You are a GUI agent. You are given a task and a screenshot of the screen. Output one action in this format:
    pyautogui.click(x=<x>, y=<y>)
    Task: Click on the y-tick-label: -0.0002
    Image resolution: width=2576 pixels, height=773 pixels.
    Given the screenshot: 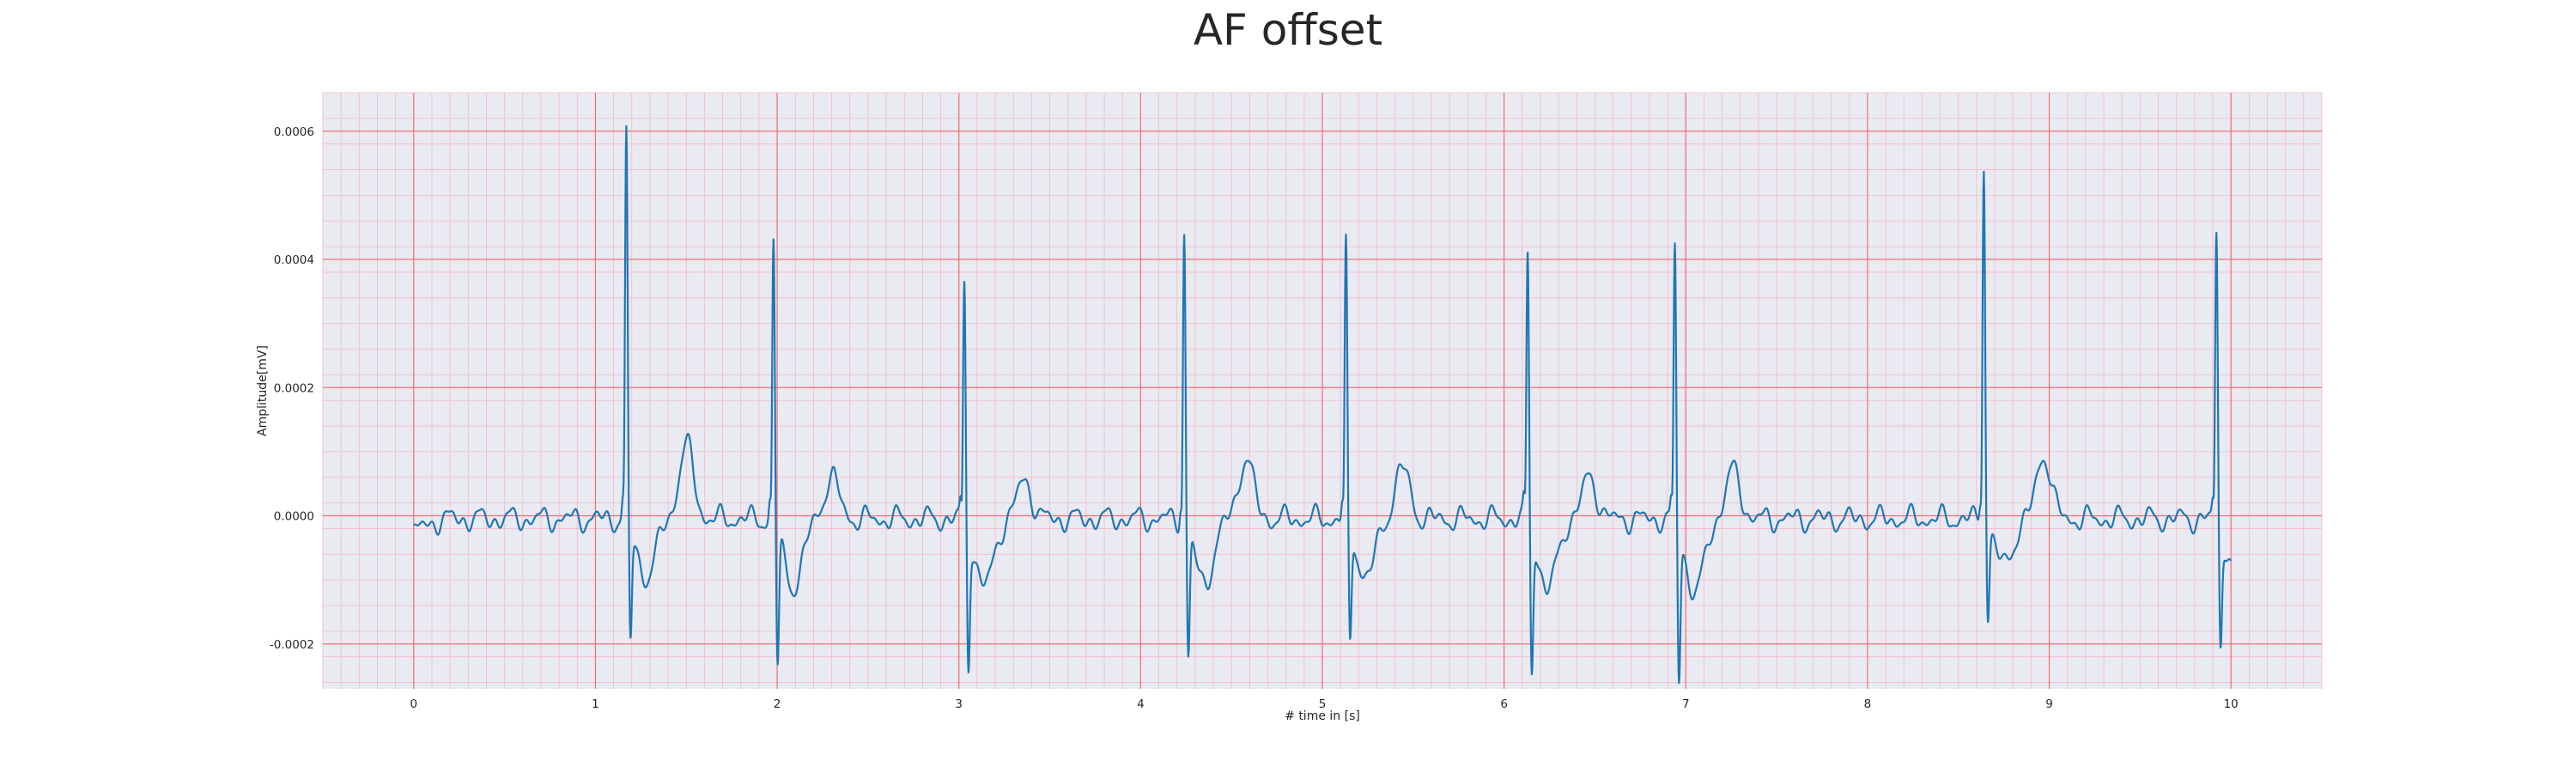 What is the action you would take?
    pyautogui.click(x=292, y=645)
    